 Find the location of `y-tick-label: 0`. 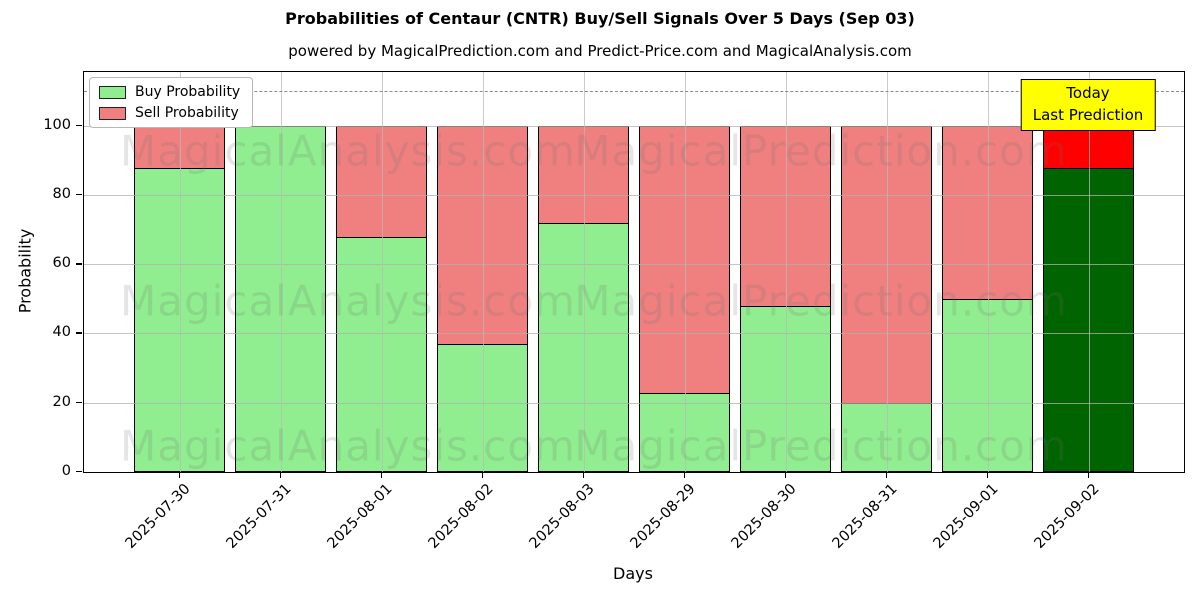

y-tick-label: 0 is located at coordinates (66, 471).